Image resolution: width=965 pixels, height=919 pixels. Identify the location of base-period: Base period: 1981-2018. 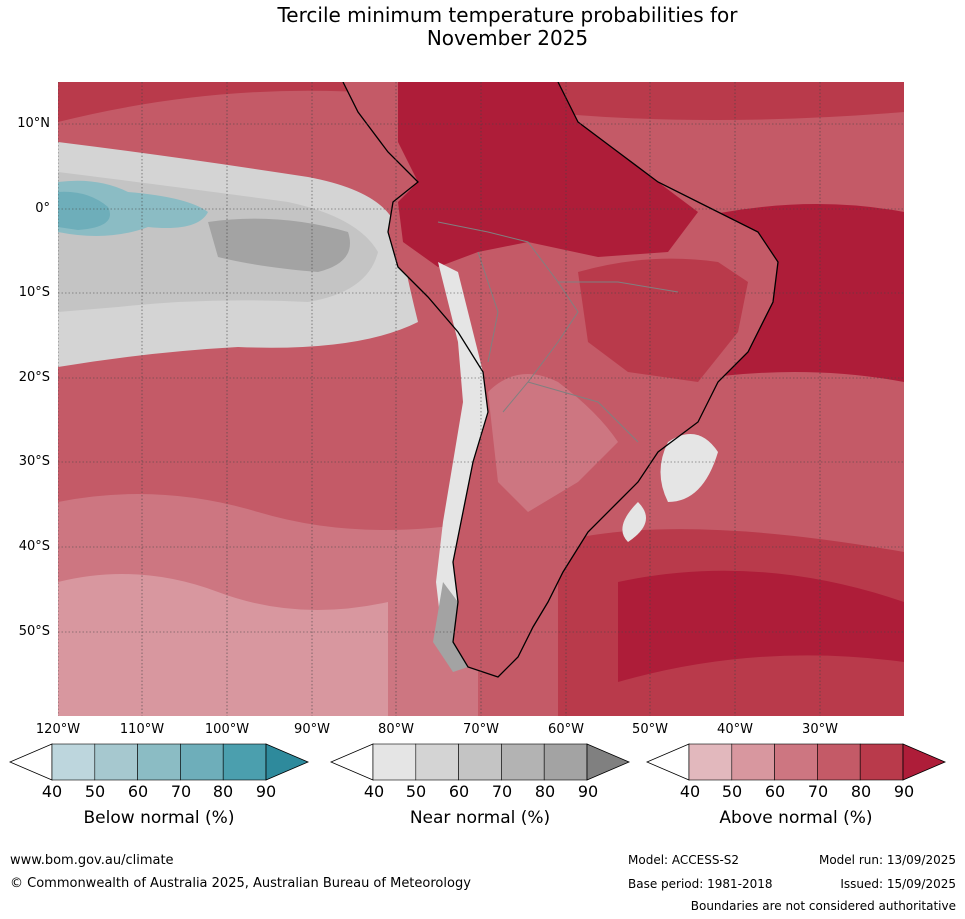
(700, 884).